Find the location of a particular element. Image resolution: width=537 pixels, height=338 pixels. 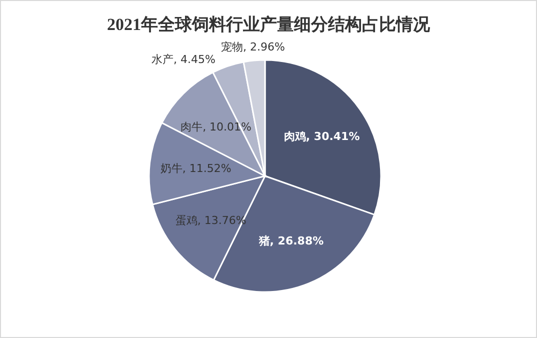

slice-label: 水产, 4.45% is located at coordinates (183, 59).